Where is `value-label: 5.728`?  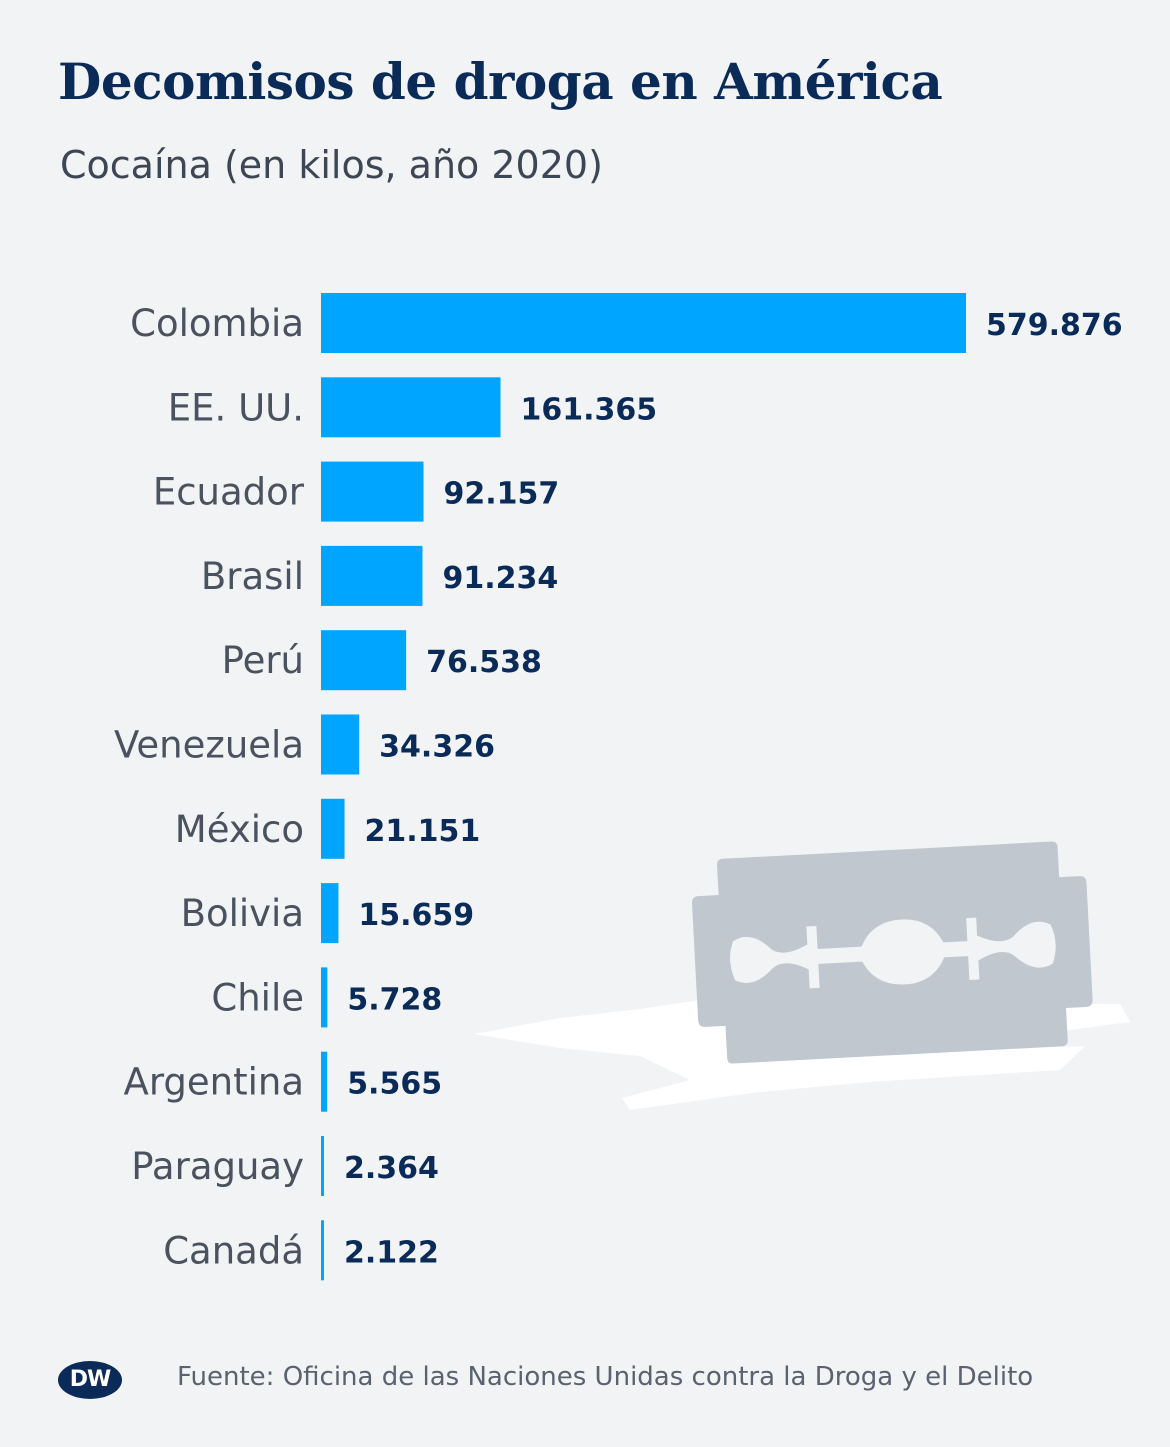
value-label: 5.728 is located at coordinates (394, 999).